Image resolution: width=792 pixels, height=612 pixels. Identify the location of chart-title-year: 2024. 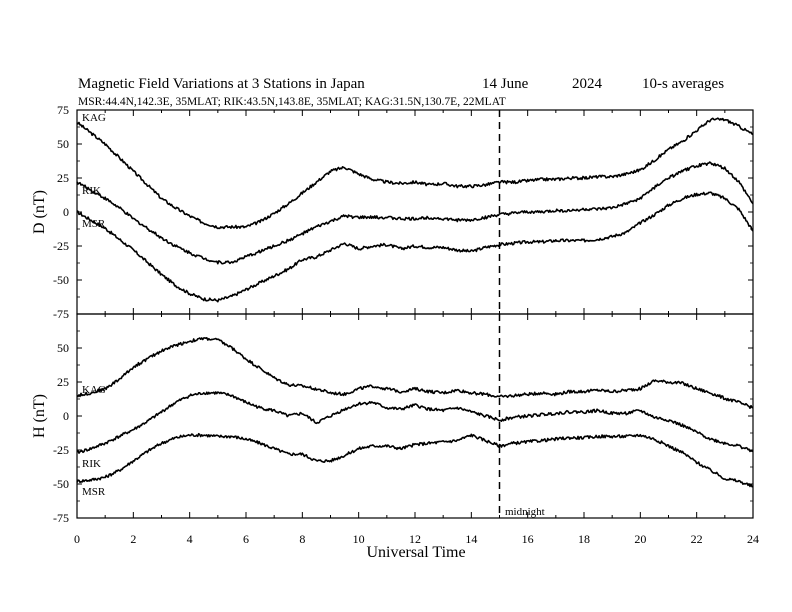
(587, 84).